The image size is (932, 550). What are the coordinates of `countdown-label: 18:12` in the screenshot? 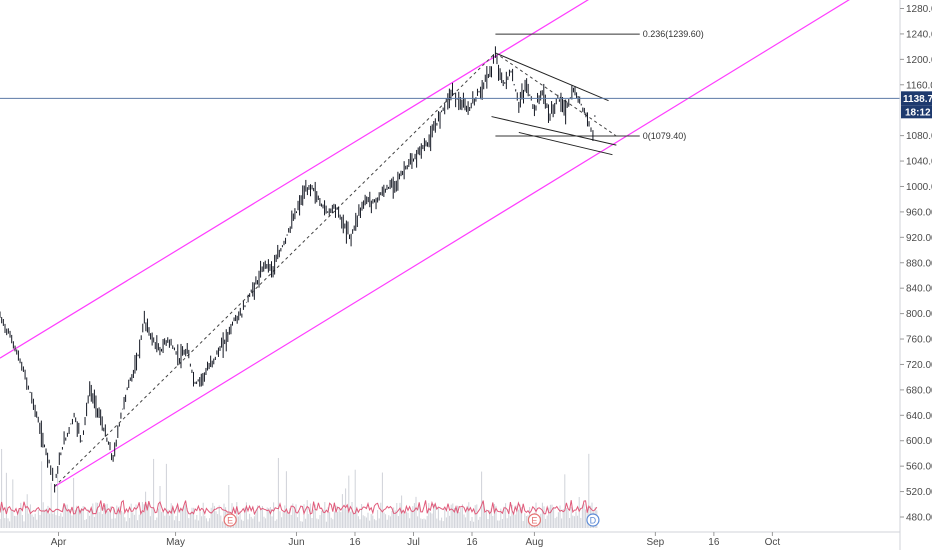 It's located at (918, 112).